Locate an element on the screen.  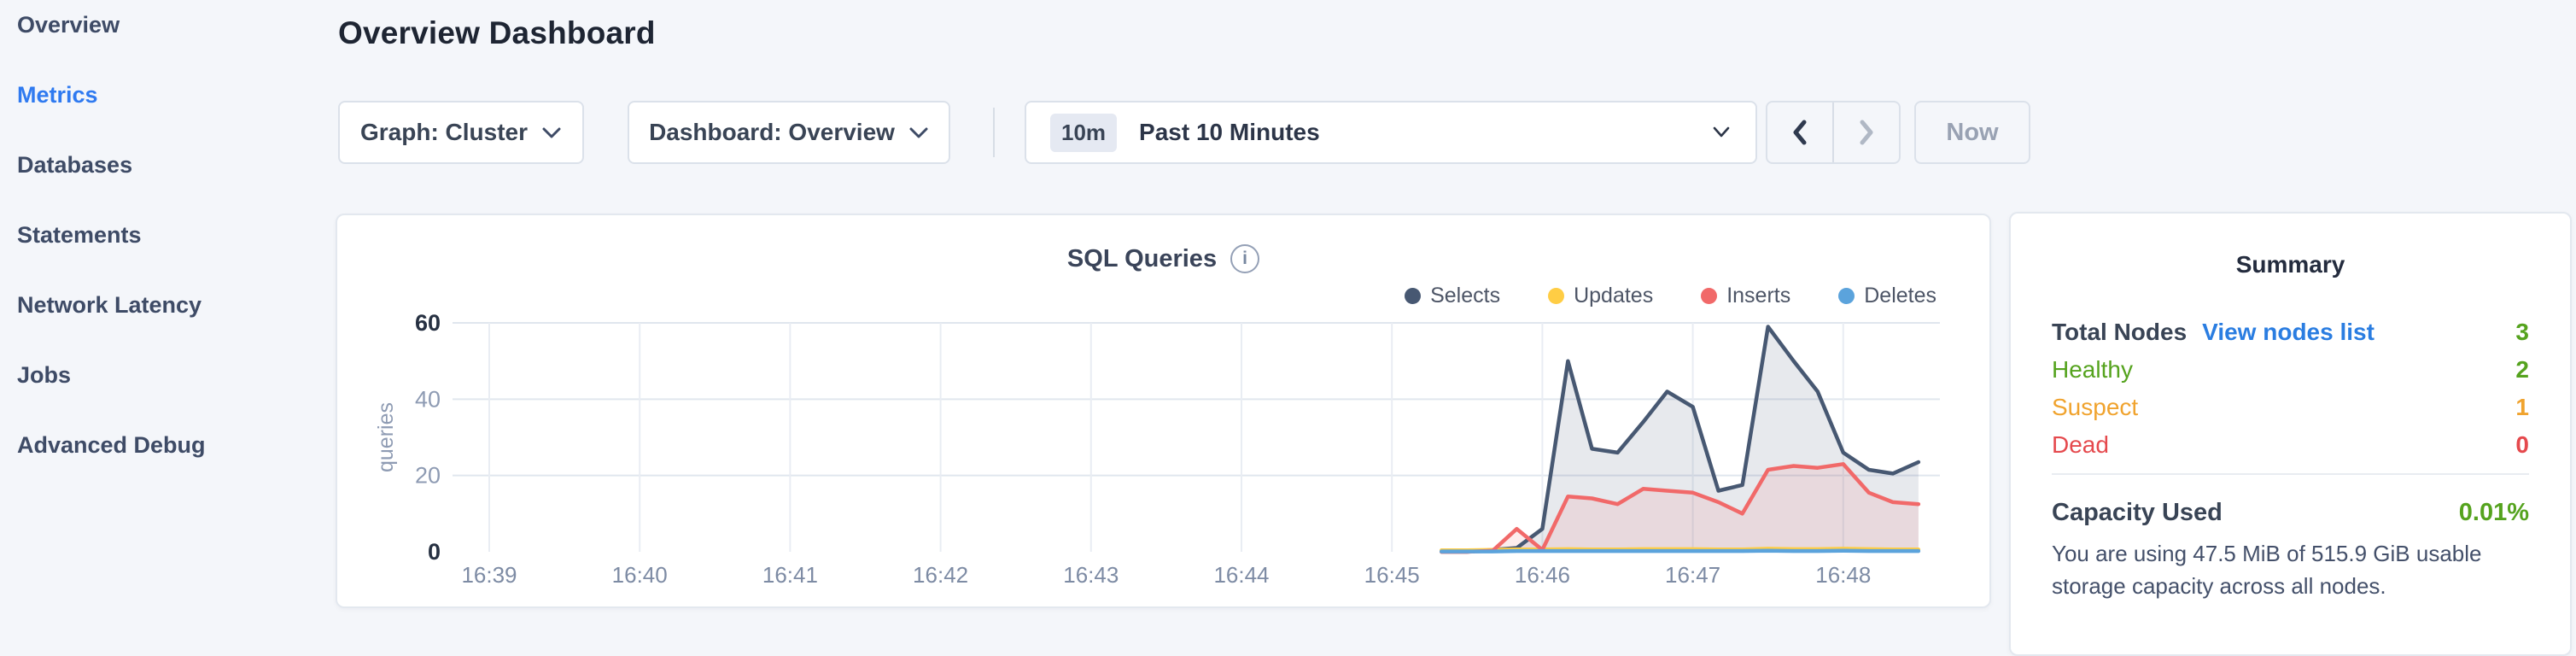
sidebar-item-jobs: Jobs is located at coordinates (44, 375).